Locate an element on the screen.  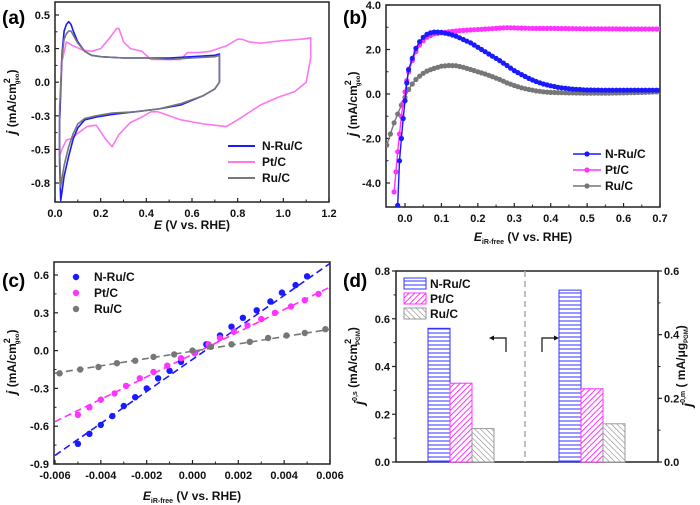
y-tick-label: 0.0 is located at coordinates (41, 352).